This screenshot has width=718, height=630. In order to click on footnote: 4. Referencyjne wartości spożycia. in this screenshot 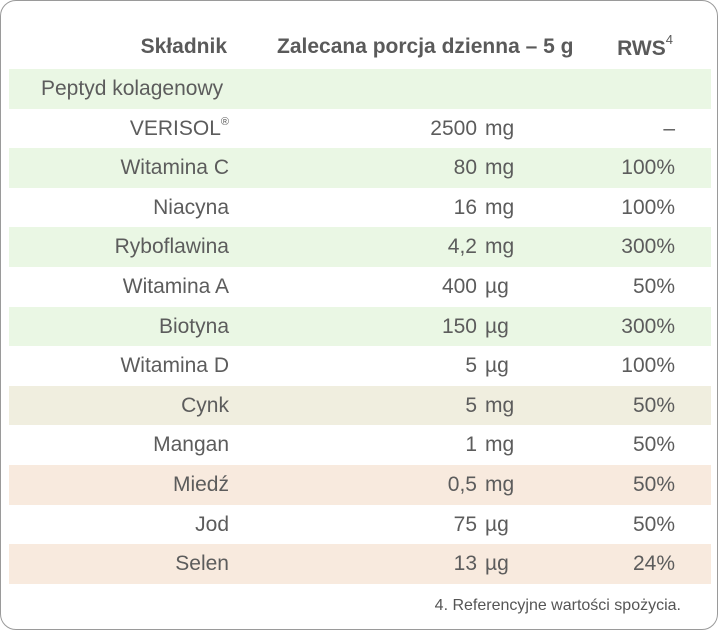, I will do `click(557, 605)`.